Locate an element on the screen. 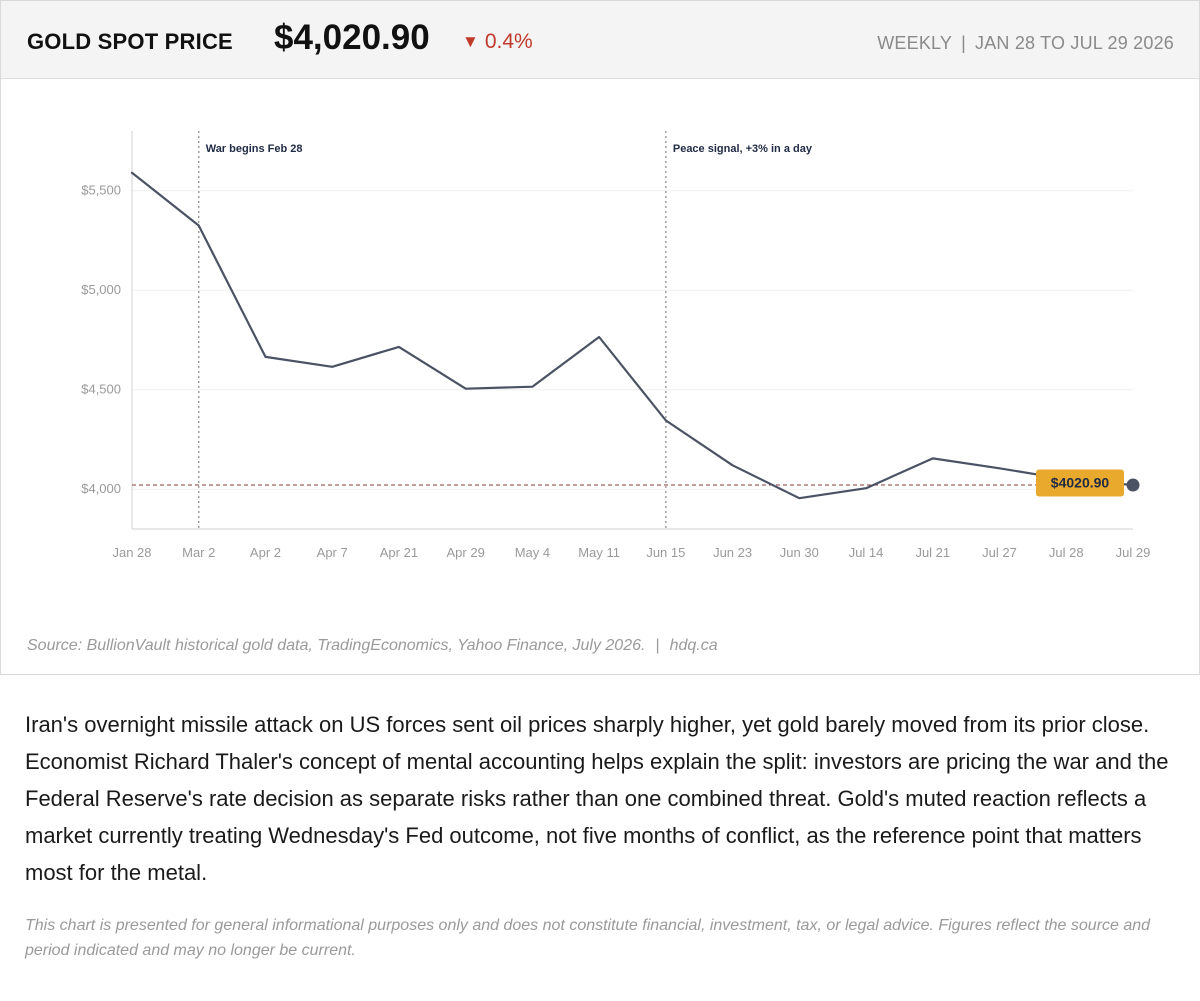 The image size is (1200, 1001). date-range: JAN 28 TO JUL 29 2026 is located at coordinates (1074, 43).